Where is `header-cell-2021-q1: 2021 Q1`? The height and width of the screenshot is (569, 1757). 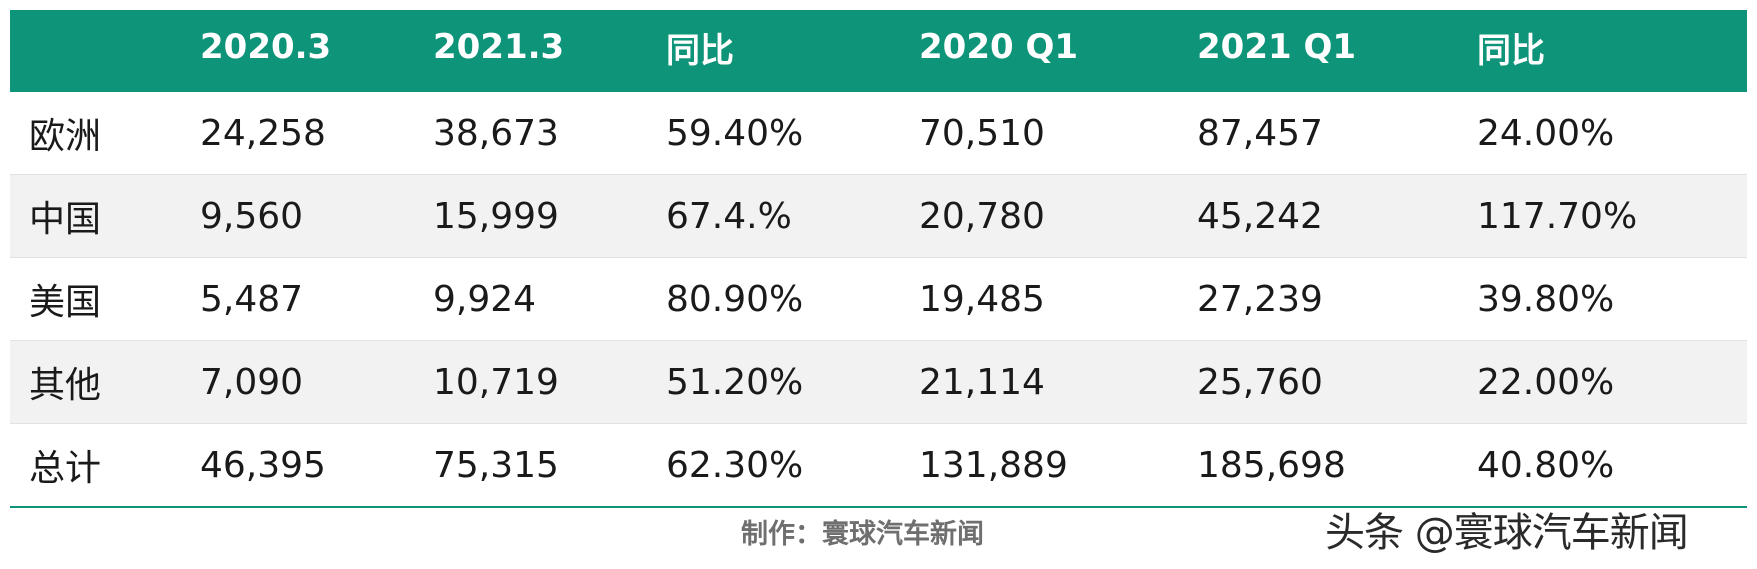
header-cell-2021-q1: 2021 Q1 is located at coordinates (1337, 51).